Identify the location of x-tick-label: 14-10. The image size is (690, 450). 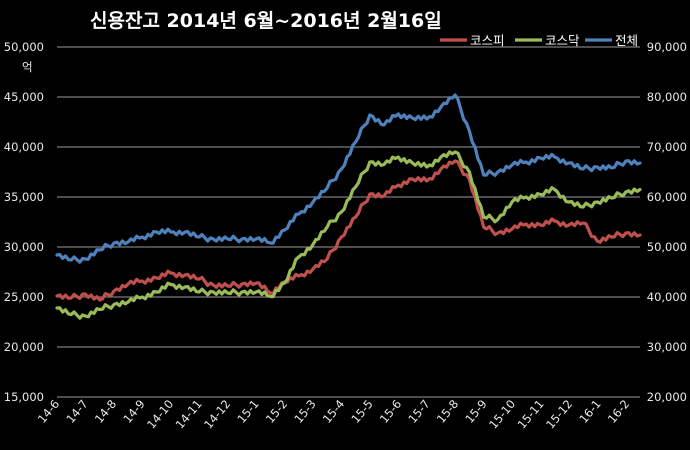
(160, 414).